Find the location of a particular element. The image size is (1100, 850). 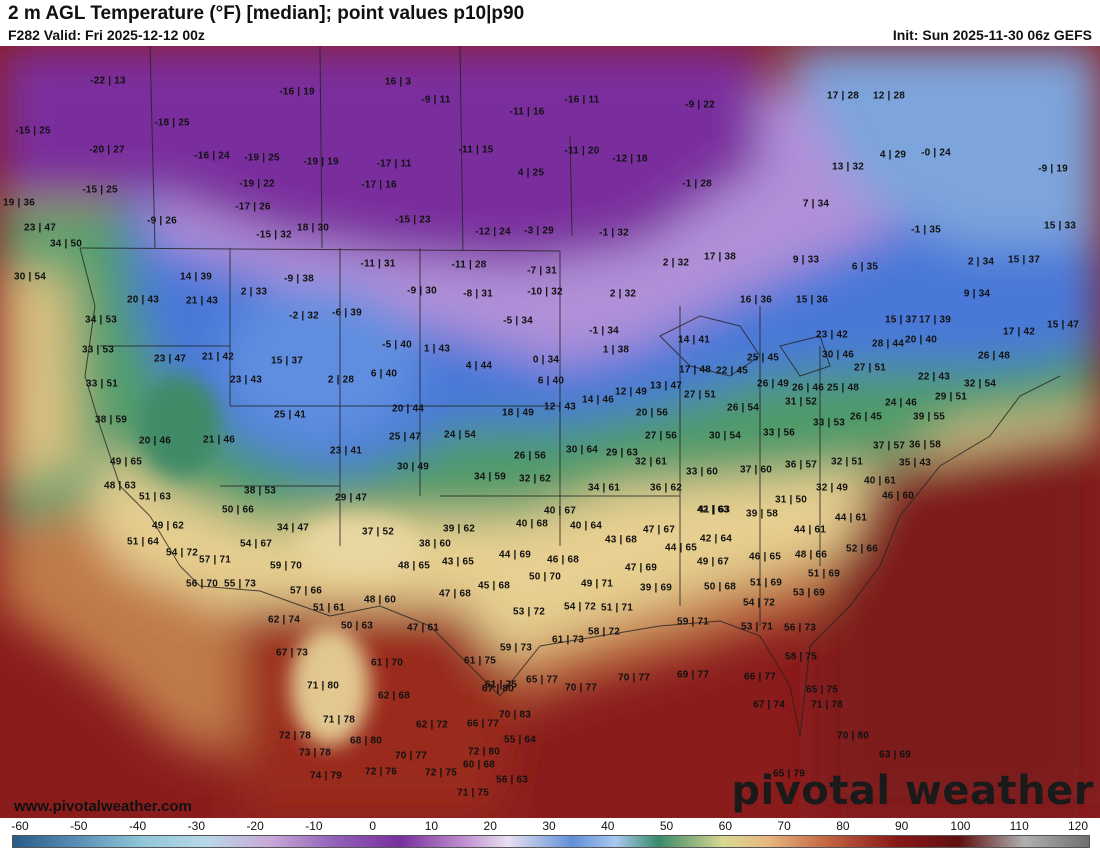

point-value-label: 40 | 67 is located at coordinates (560, 511).